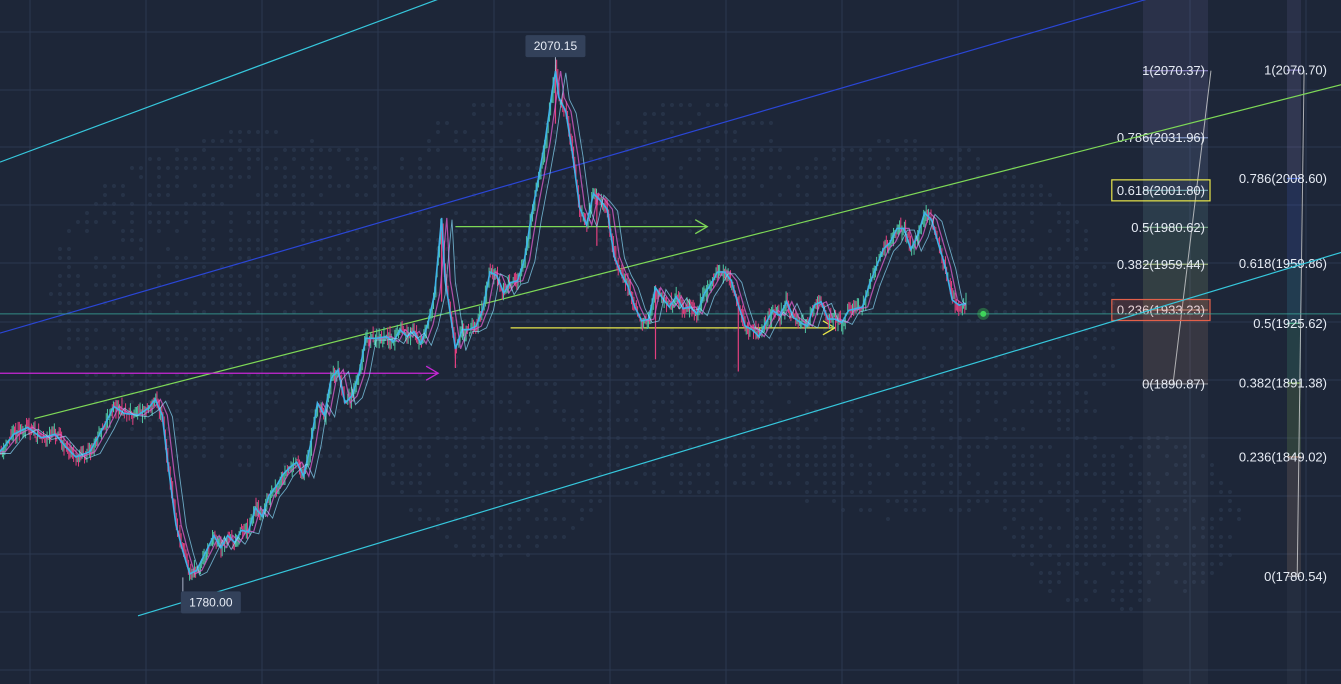  Describe the element at coordinates (432, 373) in the screenshot. I see `arrow-magenta-head` at that location.